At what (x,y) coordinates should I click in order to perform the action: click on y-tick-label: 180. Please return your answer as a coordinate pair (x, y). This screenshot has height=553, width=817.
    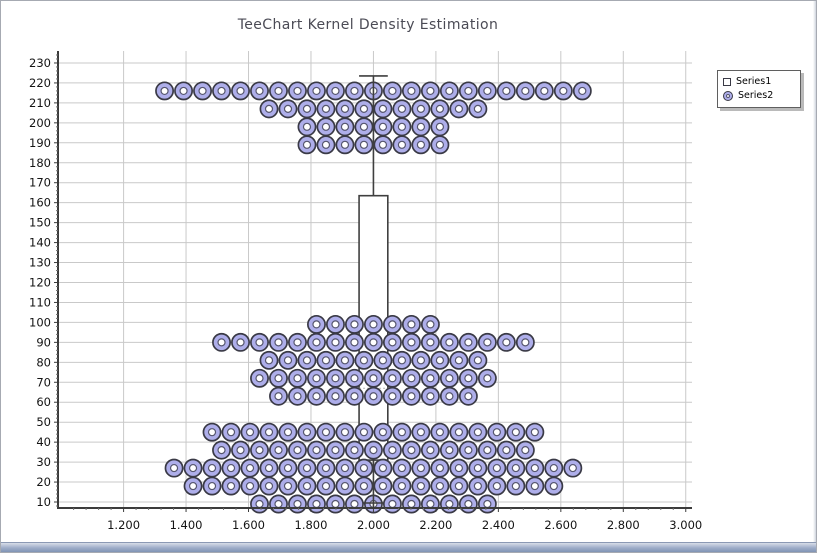
    Looking at the image, I should click on (40, 163).